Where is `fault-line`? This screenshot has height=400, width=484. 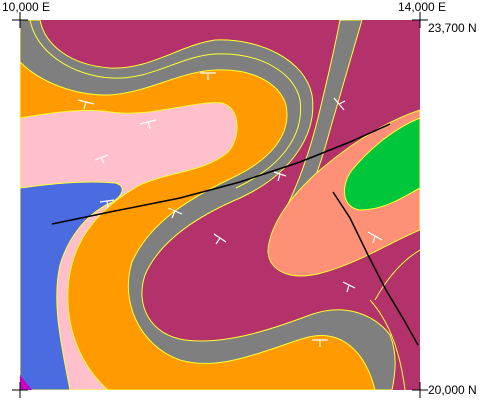
fault-line is located at coordinates (375, 268).